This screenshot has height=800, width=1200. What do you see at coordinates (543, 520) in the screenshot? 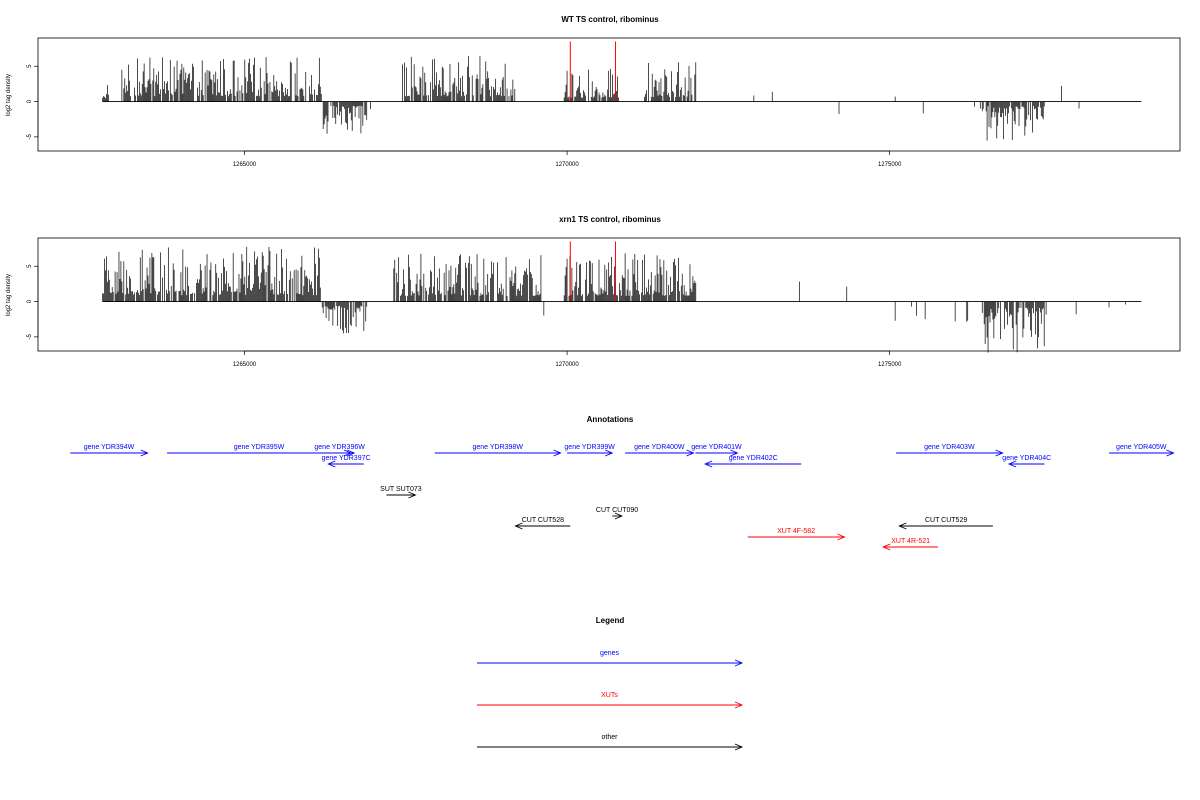
I see `annotation-label: CUT CUT528` at bounding box center [543, 520].